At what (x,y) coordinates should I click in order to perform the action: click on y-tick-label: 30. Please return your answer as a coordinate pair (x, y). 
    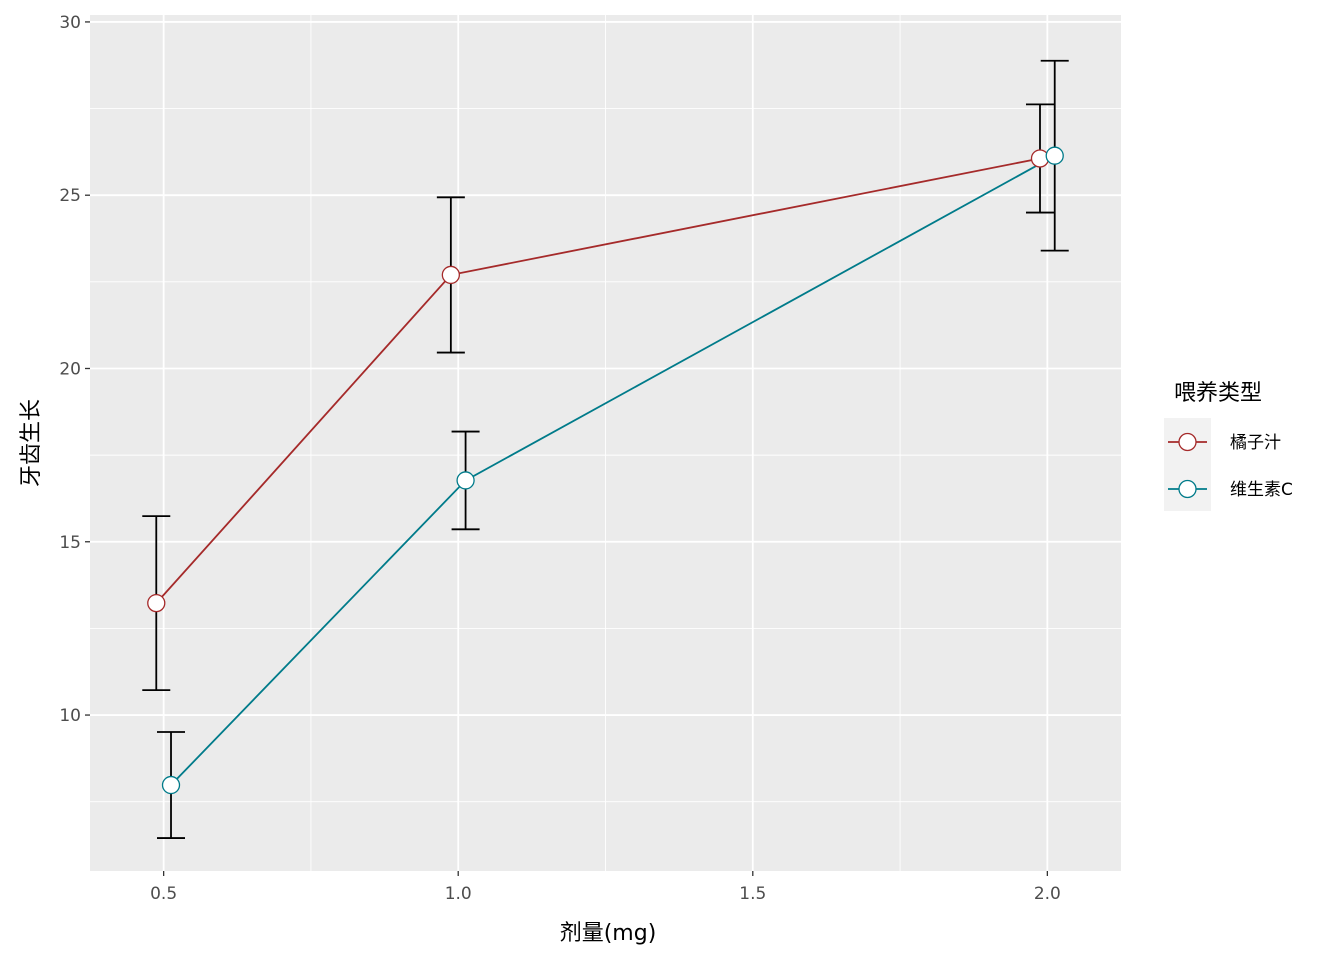
    Looking at the image, I should click on (70, 23).